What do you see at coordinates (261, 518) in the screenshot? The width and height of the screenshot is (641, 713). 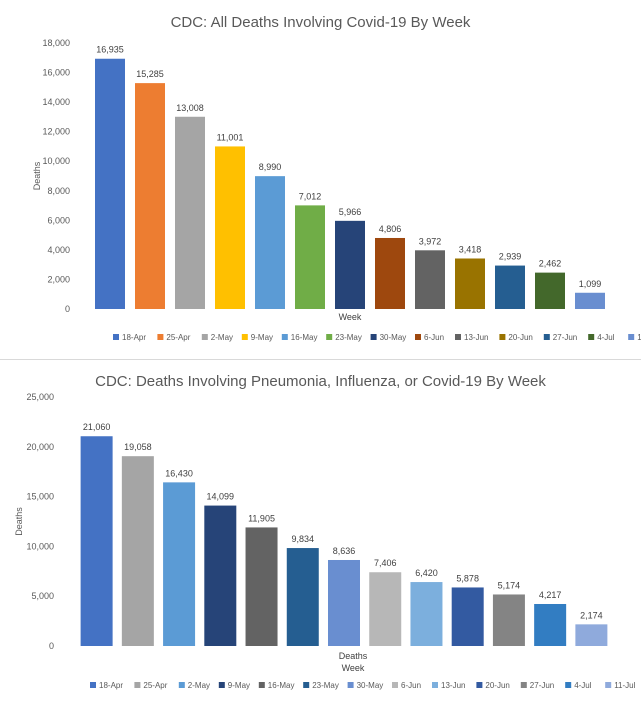 I see `data-label: 11,905` at bounding box center [261, 518].